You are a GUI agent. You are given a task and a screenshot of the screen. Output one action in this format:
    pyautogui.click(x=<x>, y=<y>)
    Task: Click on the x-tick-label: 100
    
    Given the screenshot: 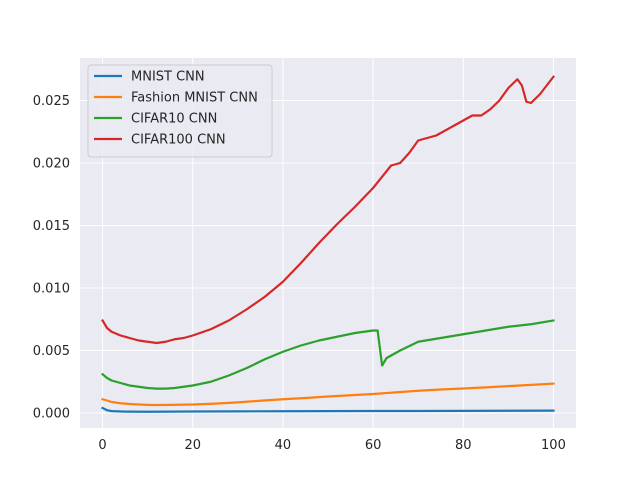 What is the action you would take?
    pyautogui.click(x=553, y=445)
    